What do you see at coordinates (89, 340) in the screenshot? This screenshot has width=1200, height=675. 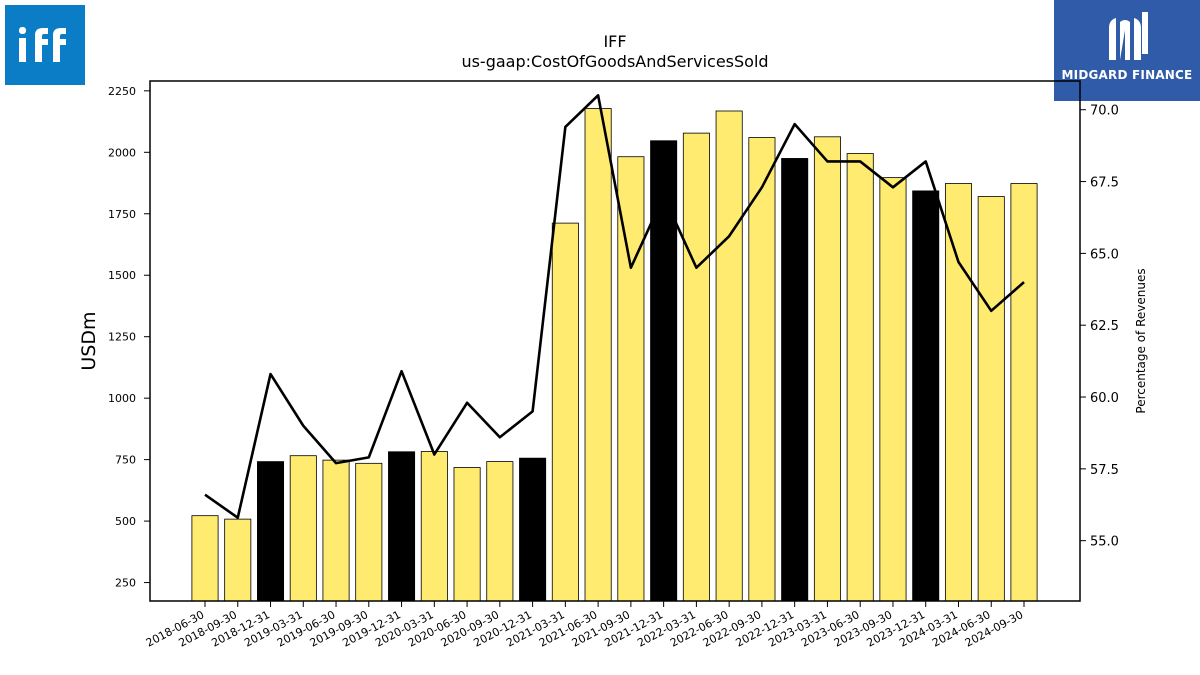 I see `y-axis-label: USDm` at bounding box center [89, 340].